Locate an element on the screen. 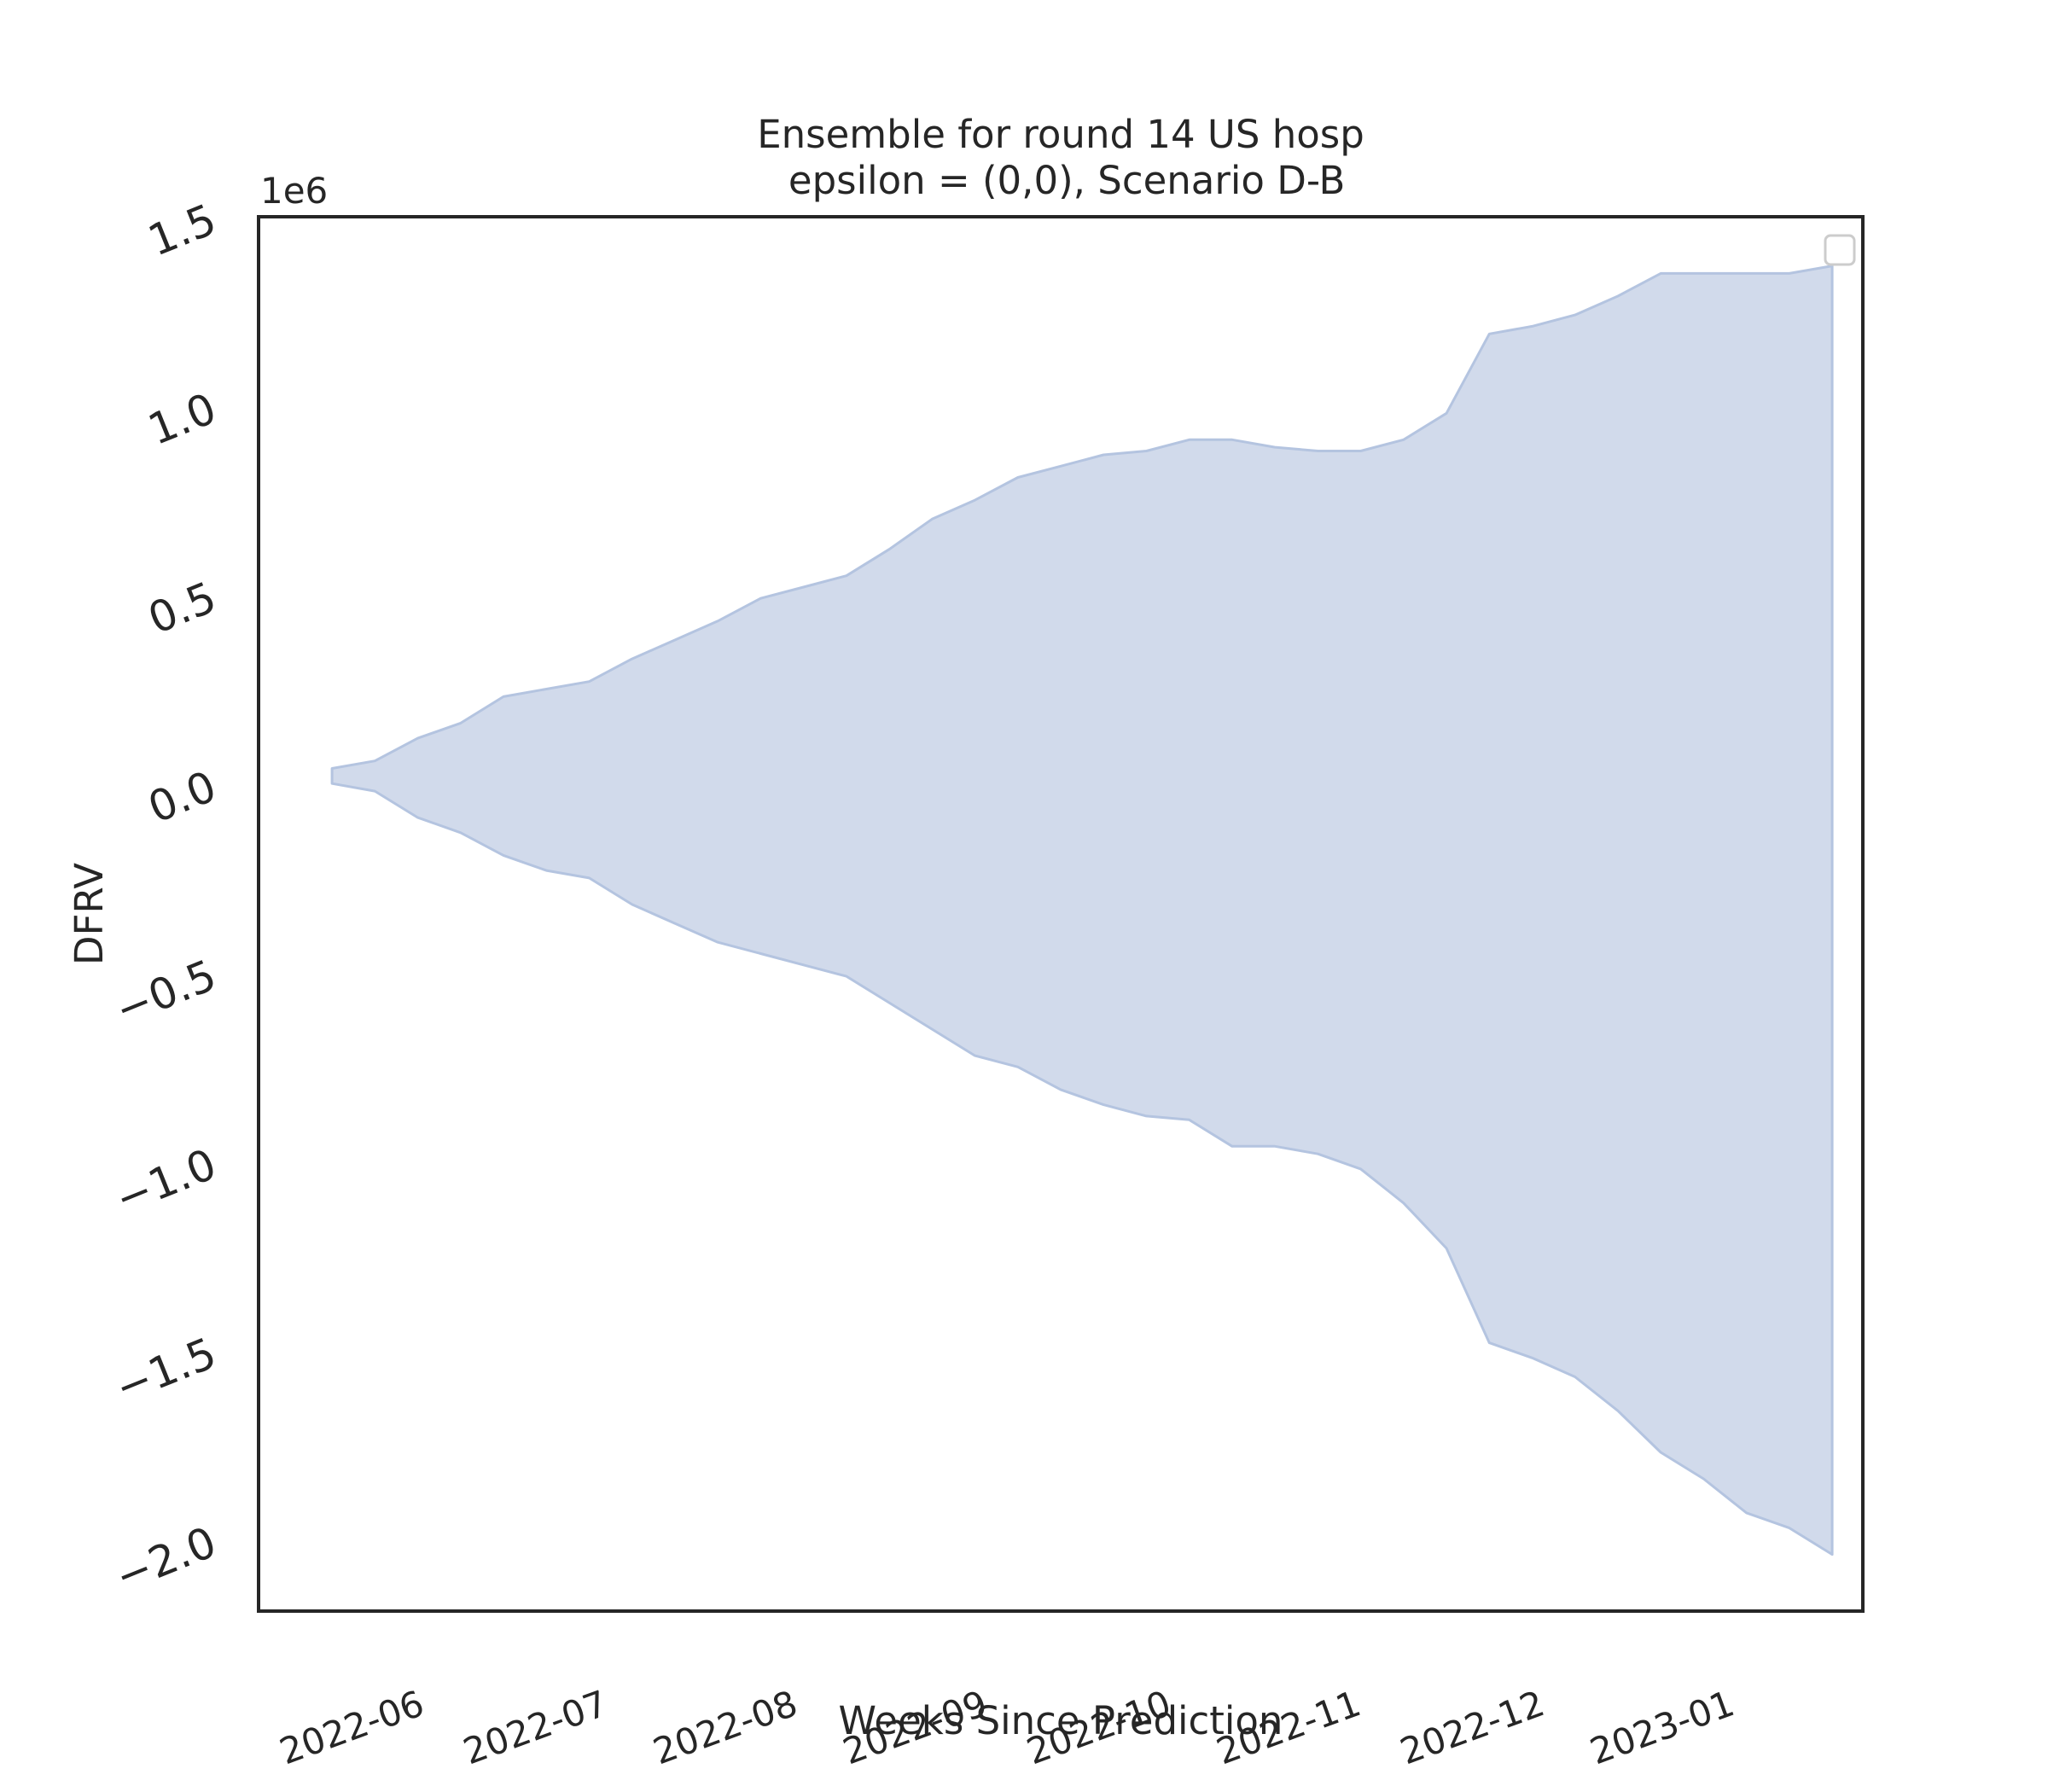  y-tick-label: 1.5 is located at coordinates (182, 231).